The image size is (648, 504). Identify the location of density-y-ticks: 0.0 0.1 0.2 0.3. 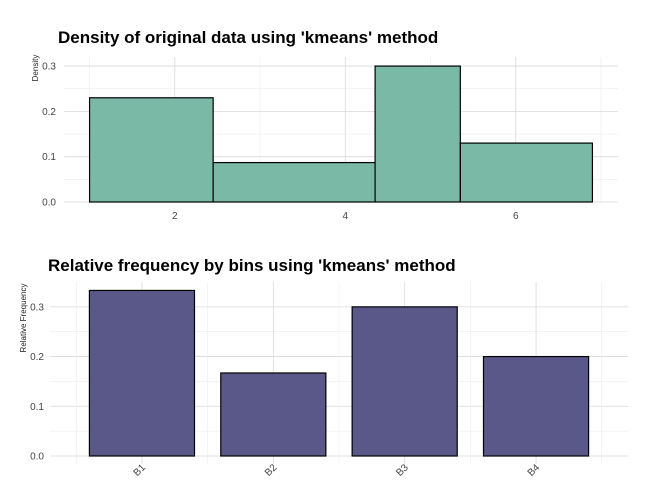
(49, 135).